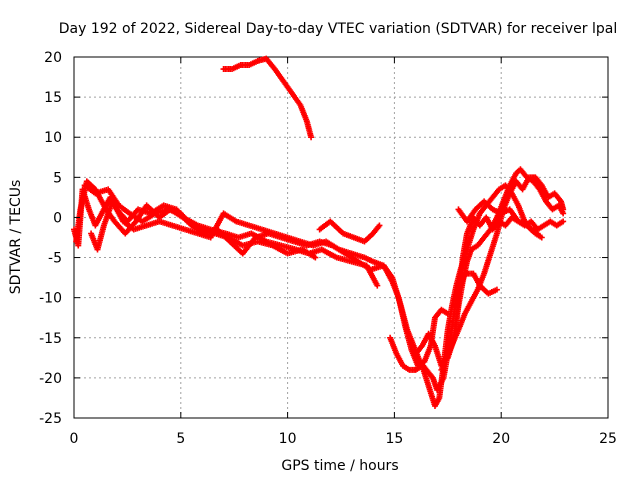 The image size is (640, 480). What do you see at coordinates (53, 138) in the screenshot?
I see `y-tick-label: 10` at bounding box center [53, 138].